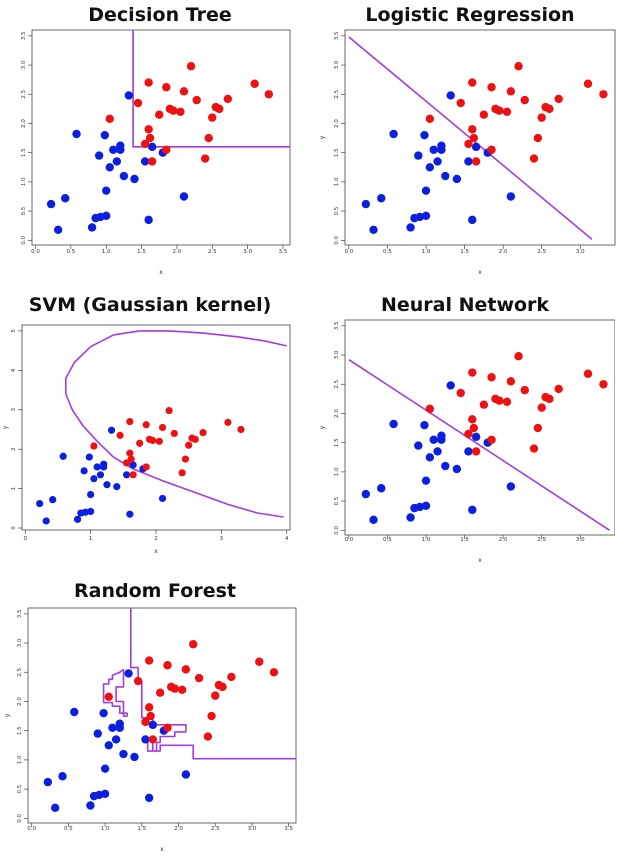 The image size is (640, 863). What do you see at coordinates (337, 442) in the screenshot?
I see `y-tick-label: 1.5` at bounding box center [337, 442].